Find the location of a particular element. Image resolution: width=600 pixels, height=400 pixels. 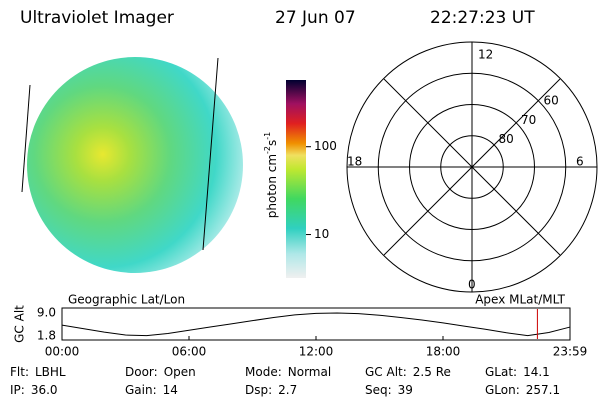

info-field: Gain: 14 is located at coordinates (151, 390).